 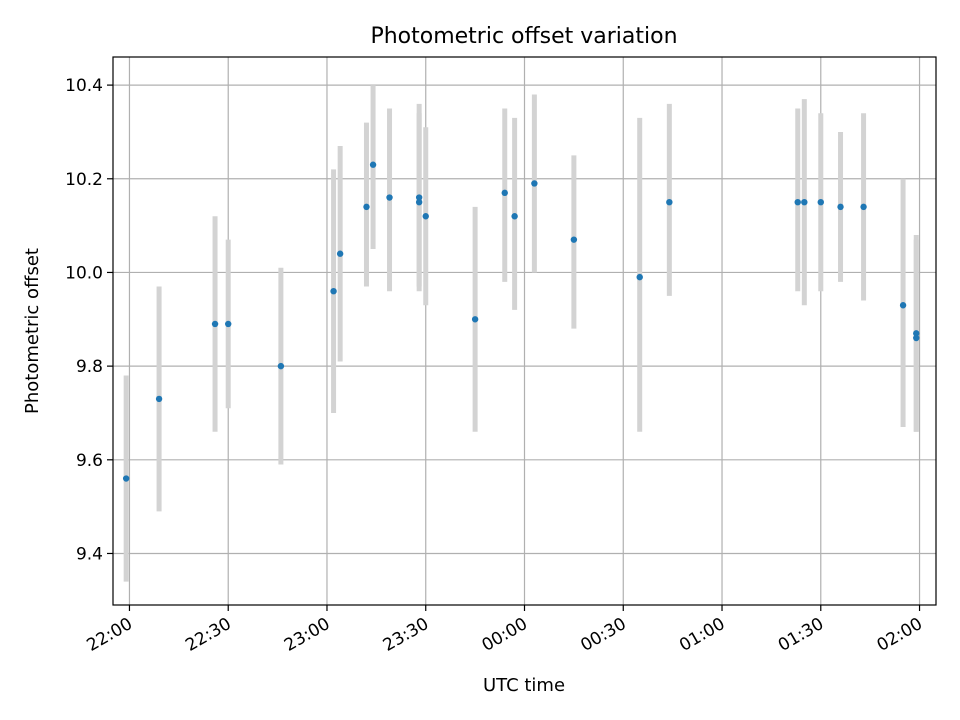 I want to click on y-axis-ticks: 9.4 9.6 9.8 10.0 10.2 10.4, so click(x=89, y=320).